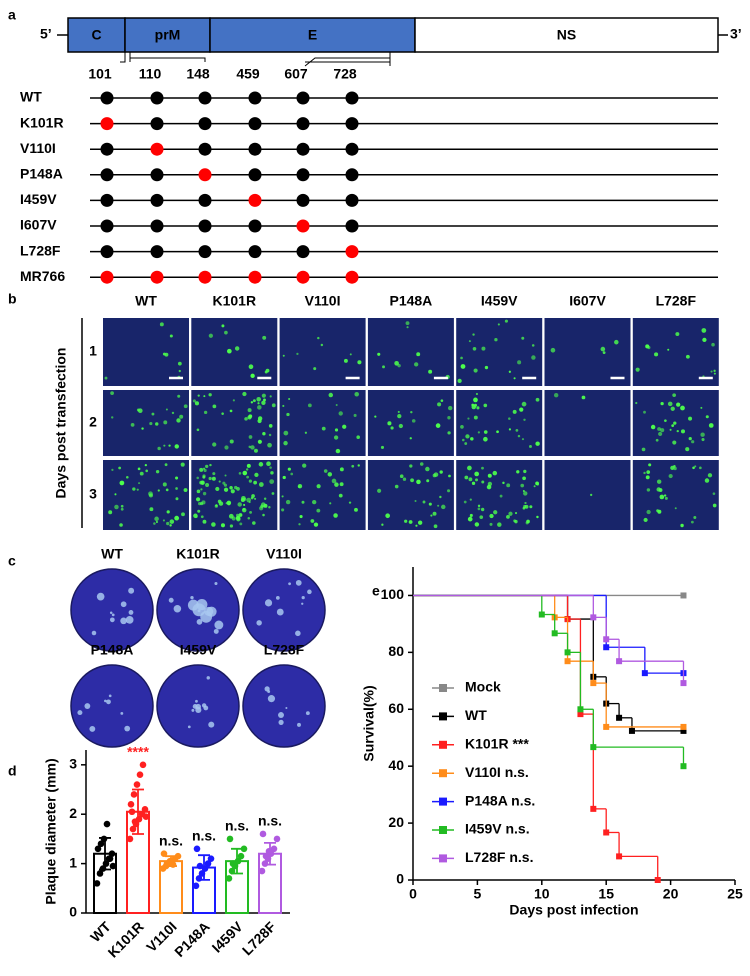  Describe the element at coordinates (443, 744) in the screenshot. I see `legend-marker` at that location.